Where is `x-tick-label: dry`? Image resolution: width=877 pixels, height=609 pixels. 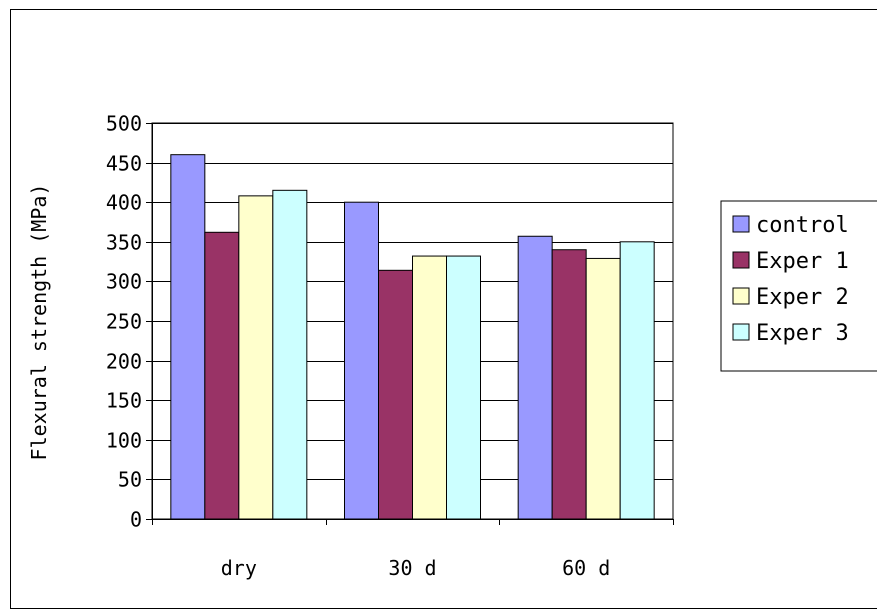 x-tick-label: dry is located at coordinates (239, 568).